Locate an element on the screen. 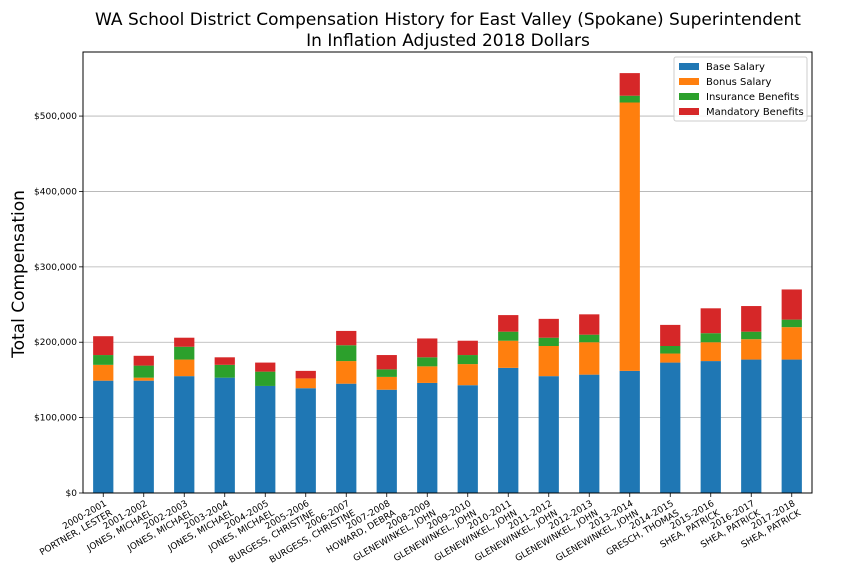 The height and width of the screenshot is (576, 864). y-tick-label: $400,000 is located at coordinates (55, 192).